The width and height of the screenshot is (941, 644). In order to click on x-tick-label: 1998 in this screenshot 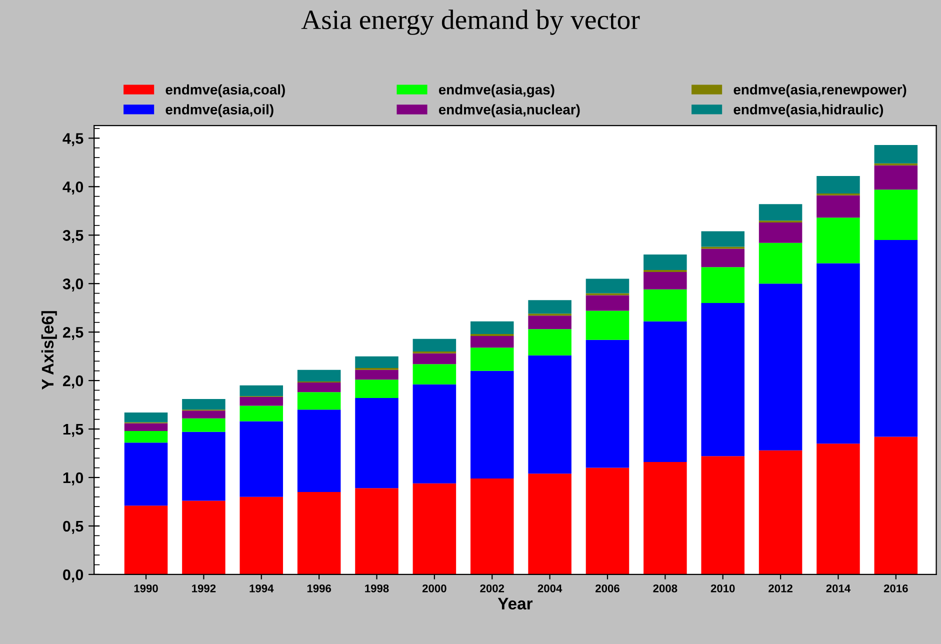, I will do `click(377, 588)`.